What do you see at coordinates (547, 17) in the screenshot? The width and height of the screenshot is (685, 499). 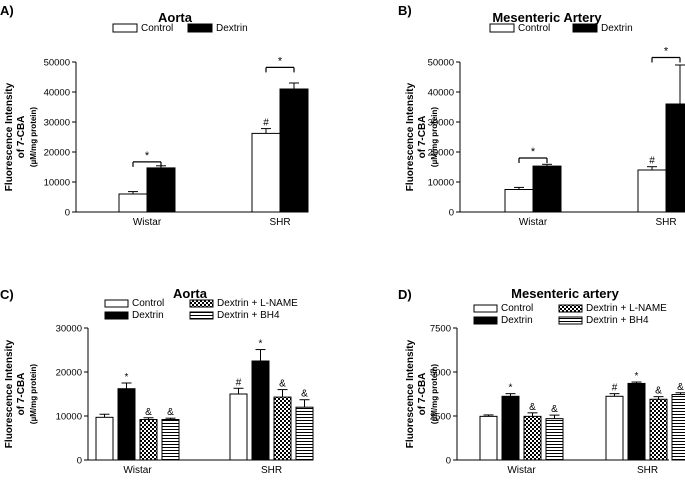 I see `chart-title: Mesenteric Artery` at bounding box center [547, 17].